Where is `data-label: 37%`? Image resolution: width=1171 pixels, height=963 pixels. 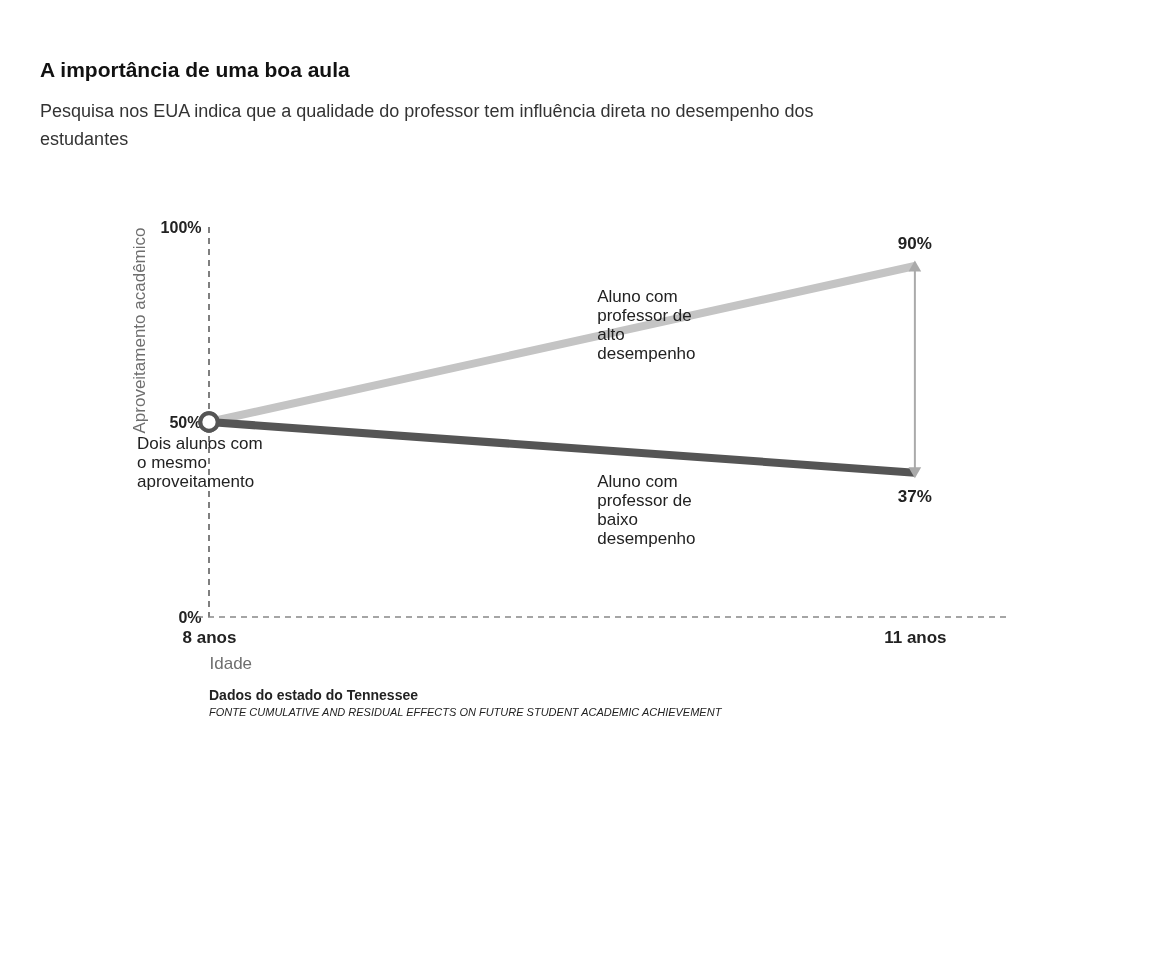
data-label: 37% is located at coordinates (914, 496).